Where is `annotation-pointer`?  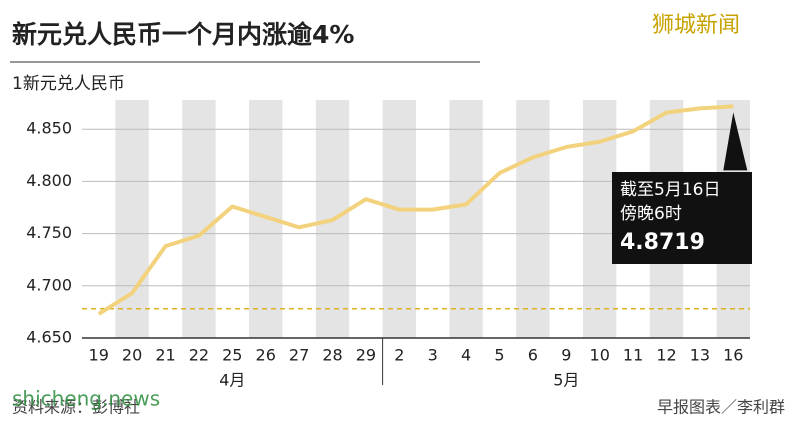 annotation-pointer is located at coordinates (735, 141).